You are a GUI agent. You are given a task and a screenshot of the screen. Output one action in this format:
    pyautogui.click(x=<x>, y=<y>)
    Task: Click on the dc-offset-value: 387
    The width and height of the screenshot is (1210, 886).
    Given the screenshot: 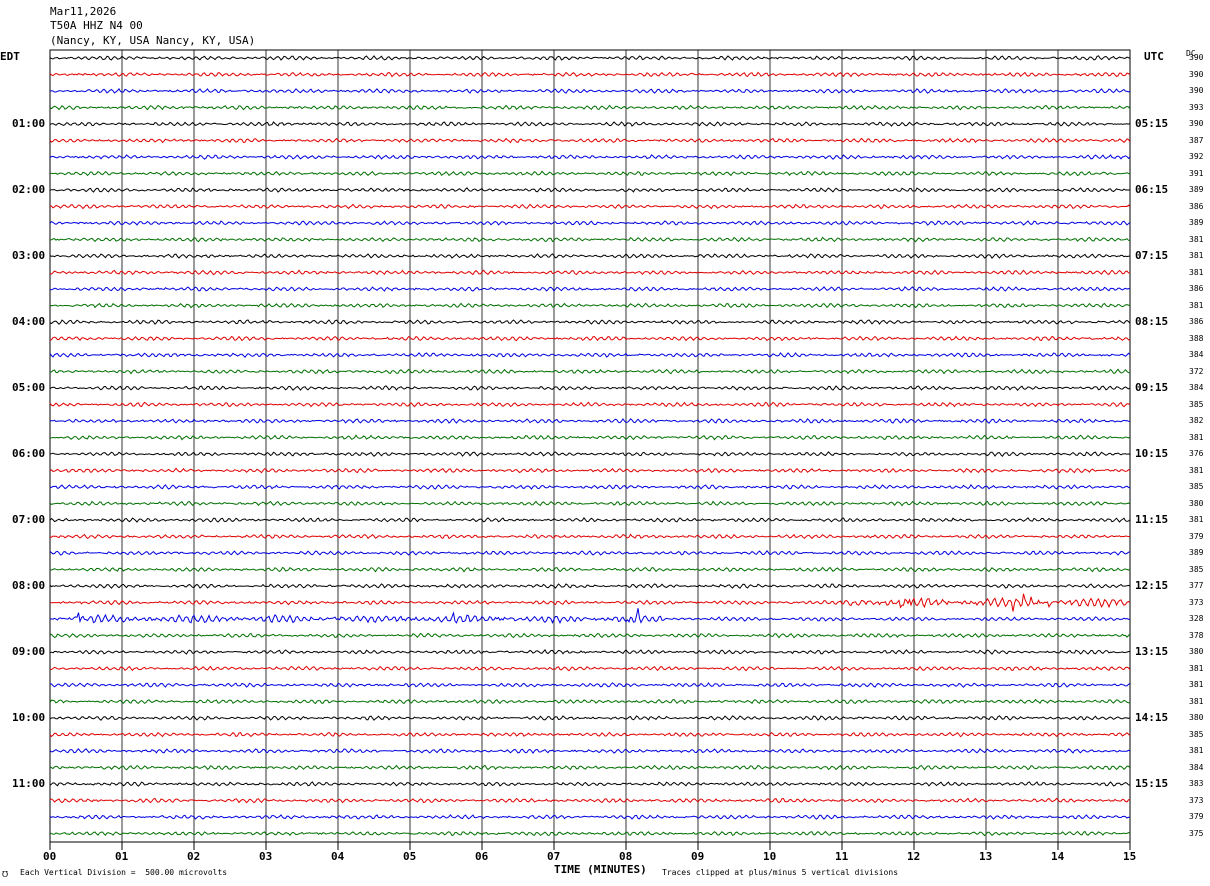 What is the action you would take?
    pyautogui.click(x=1196, y=140)
    